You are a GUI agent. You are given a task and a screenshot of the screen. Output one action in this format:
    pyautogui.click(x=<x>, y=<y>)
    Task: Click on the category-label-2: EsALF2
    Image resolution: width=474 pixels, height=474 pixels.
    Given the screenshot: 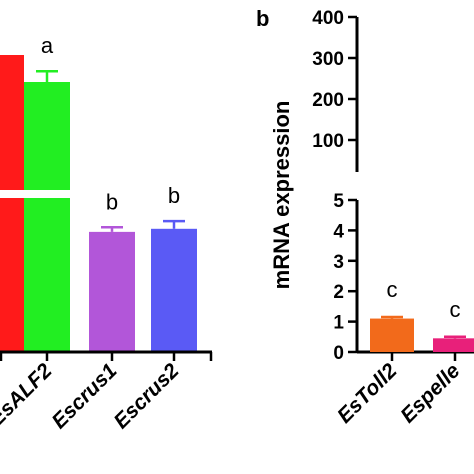 What is the action you would take?
    pyautogui.click(x=28, y=395)
    